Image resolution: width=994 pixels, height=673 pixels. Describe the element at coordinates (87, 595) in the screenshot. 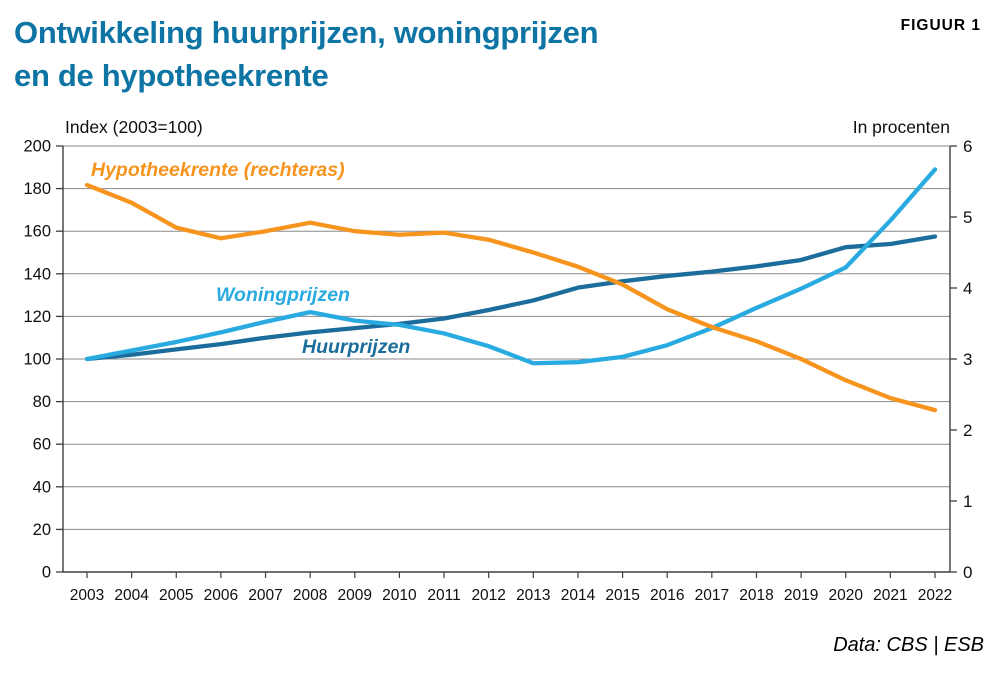

I see `year-label: 2003` at that location.